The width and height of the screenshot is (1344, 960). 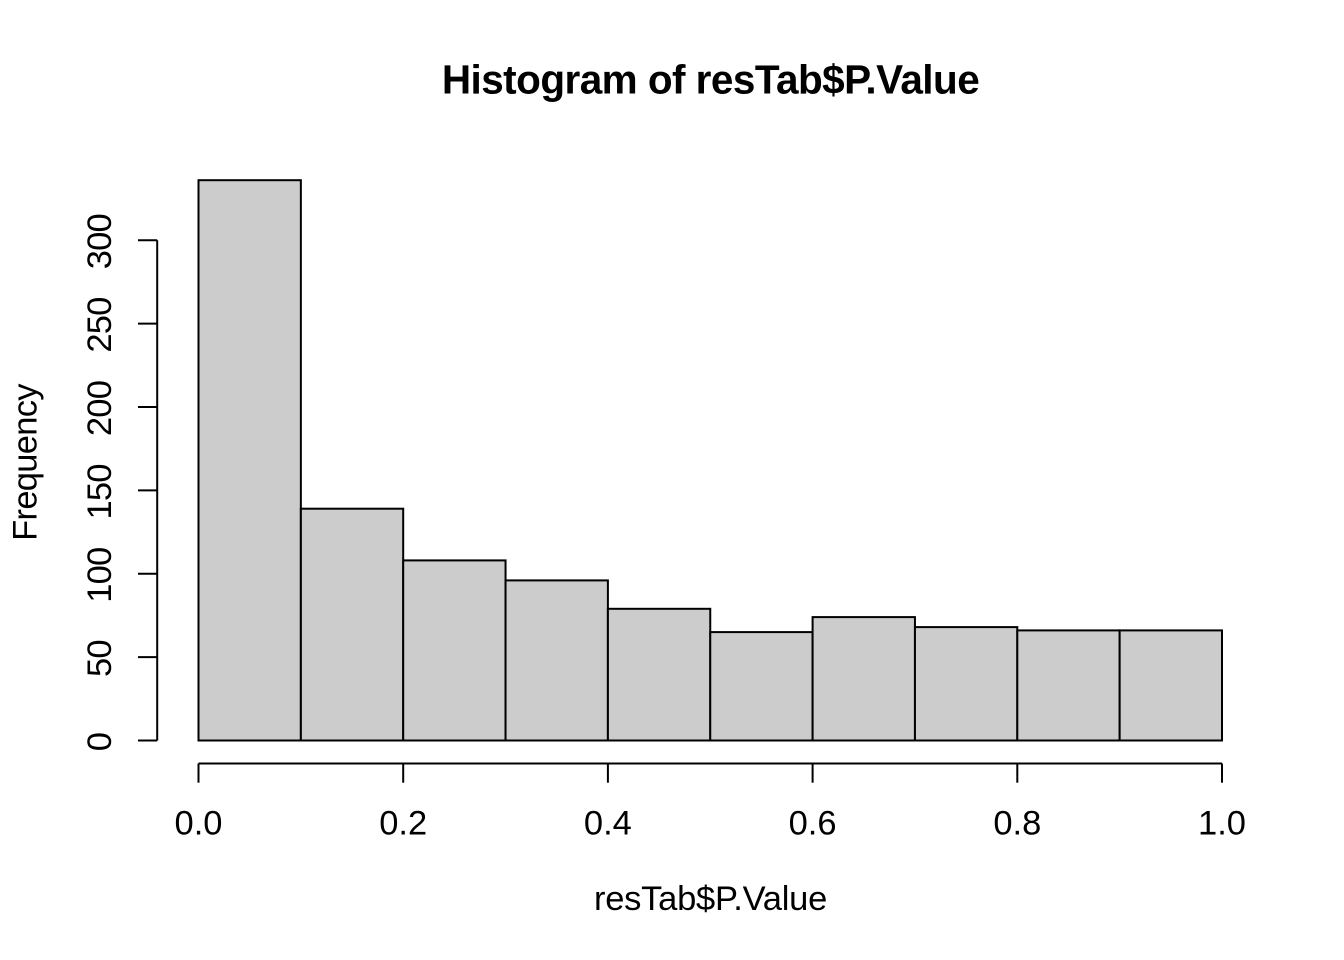 I want to click on svg-text: 0.6, so click(x=813, y=824).